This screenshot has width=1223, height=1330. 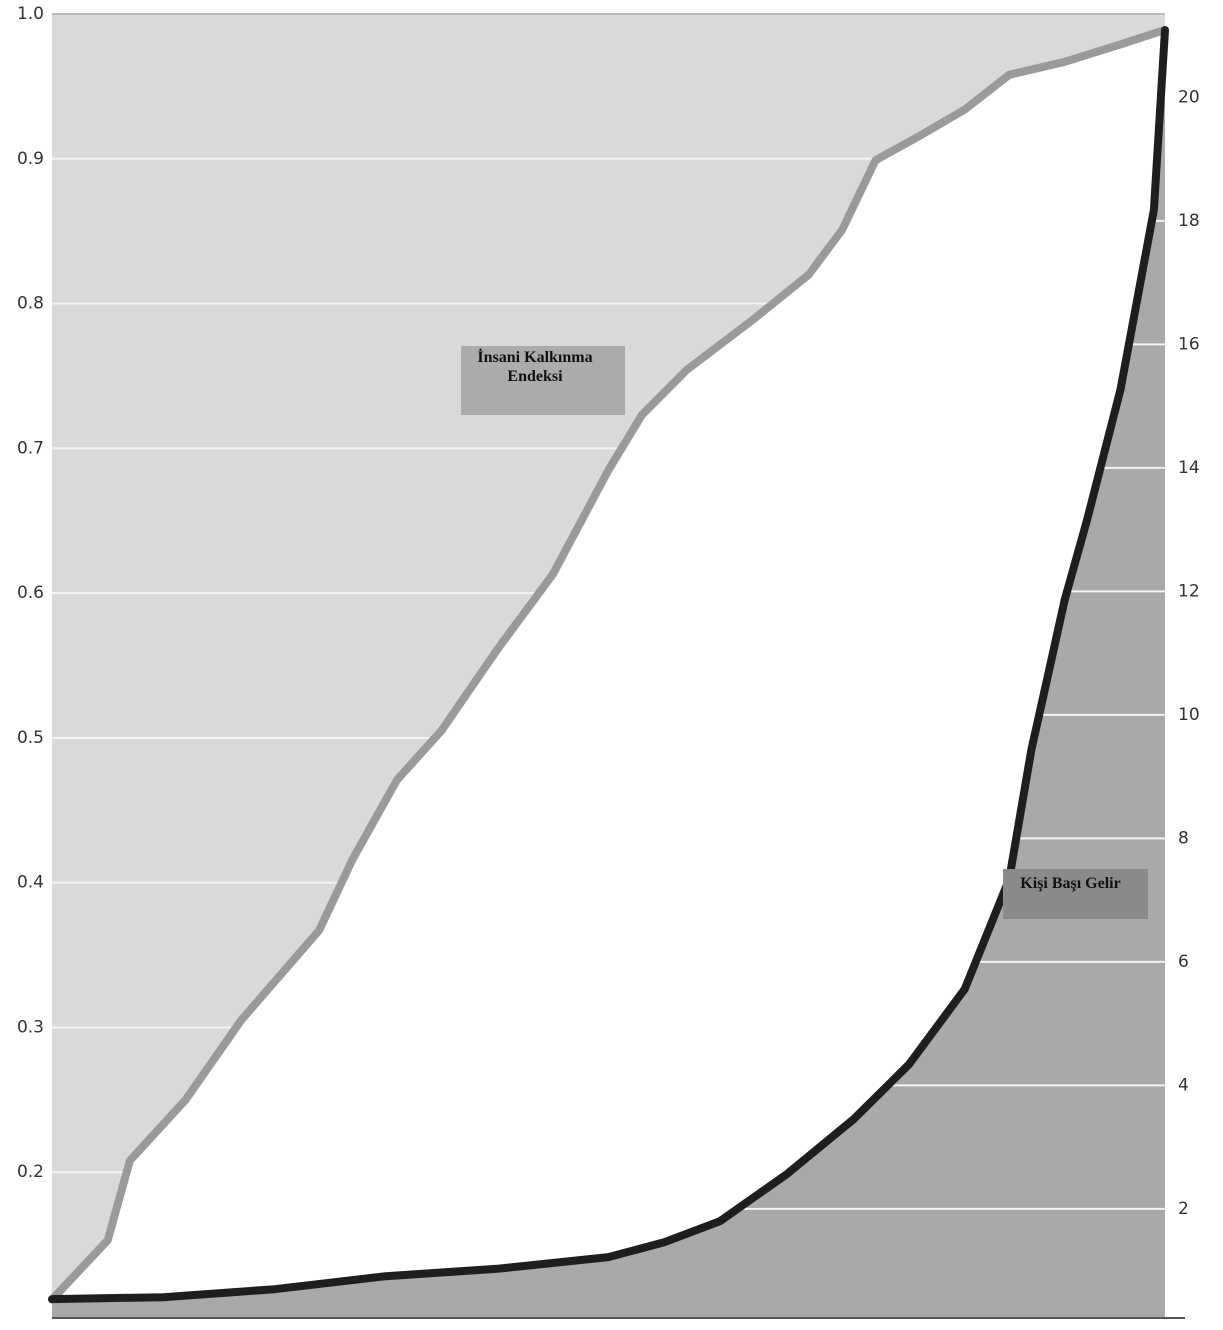 What do you see at coordinates (1189, 97) in the screenshot?
I see `y2-tick-label: 20` at bounding box center [1189, 97].